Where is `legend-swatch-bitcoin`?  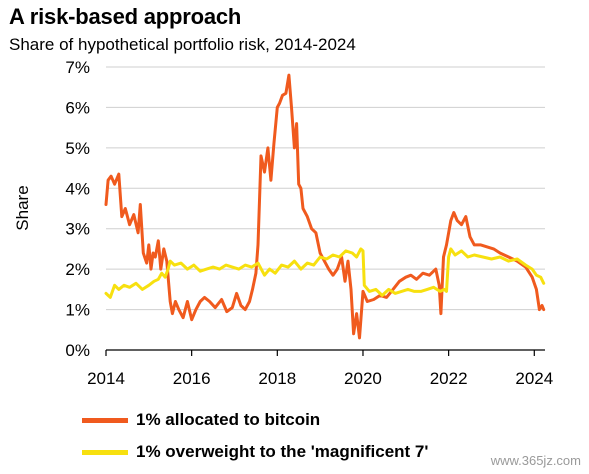
legend-swatch-bitcoin is located at coordinates (105, 420).